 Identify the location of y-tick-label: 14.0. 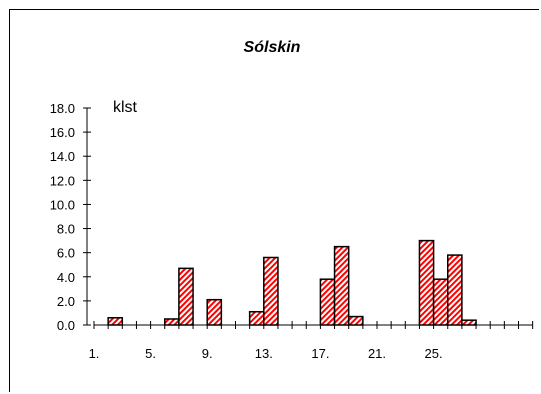
(62, 156).